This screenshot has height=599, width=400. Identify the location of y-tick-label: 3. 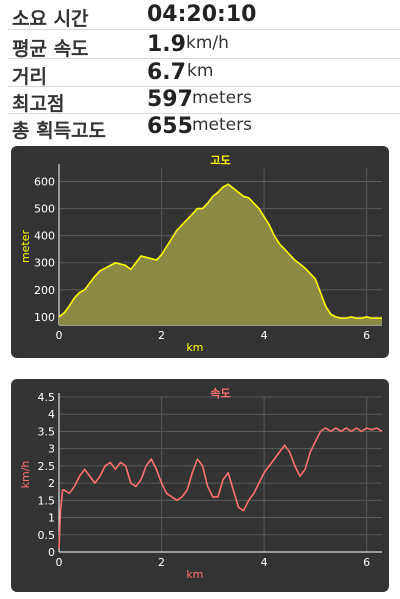
(51, 449).